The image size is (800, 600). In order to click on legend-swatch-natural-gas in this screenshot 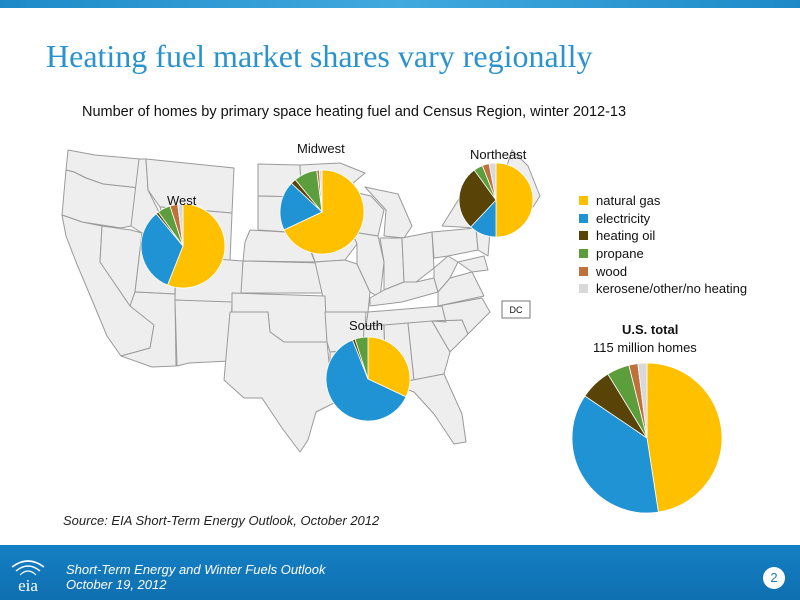, I will do `click(583, 201)`.